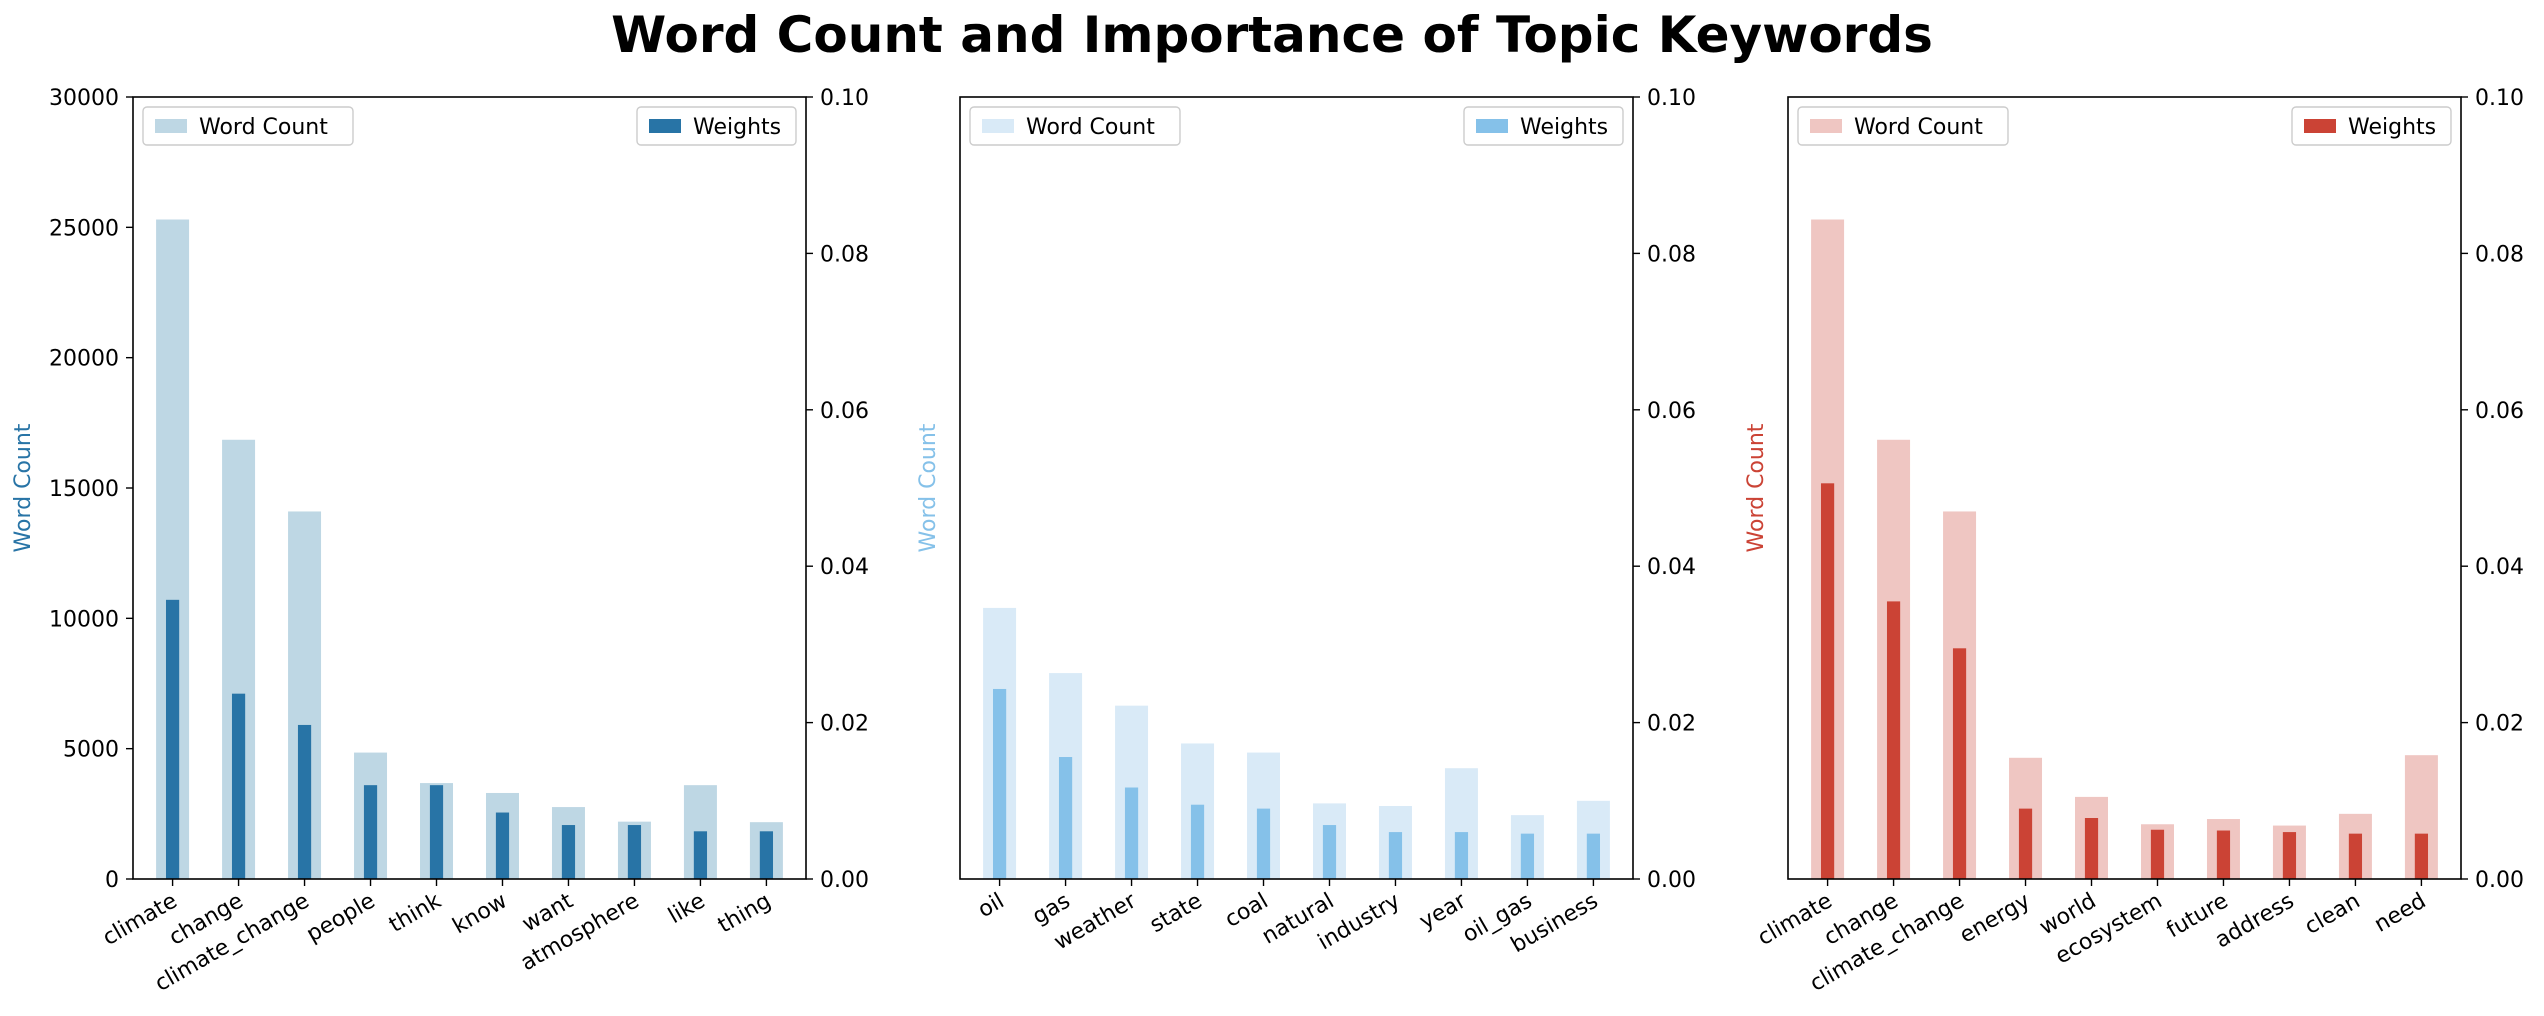  What do you see at coordinates (84, 359) in the screenshot?
I see `y-tick-label: 20000` at bounding box center [84, 359].